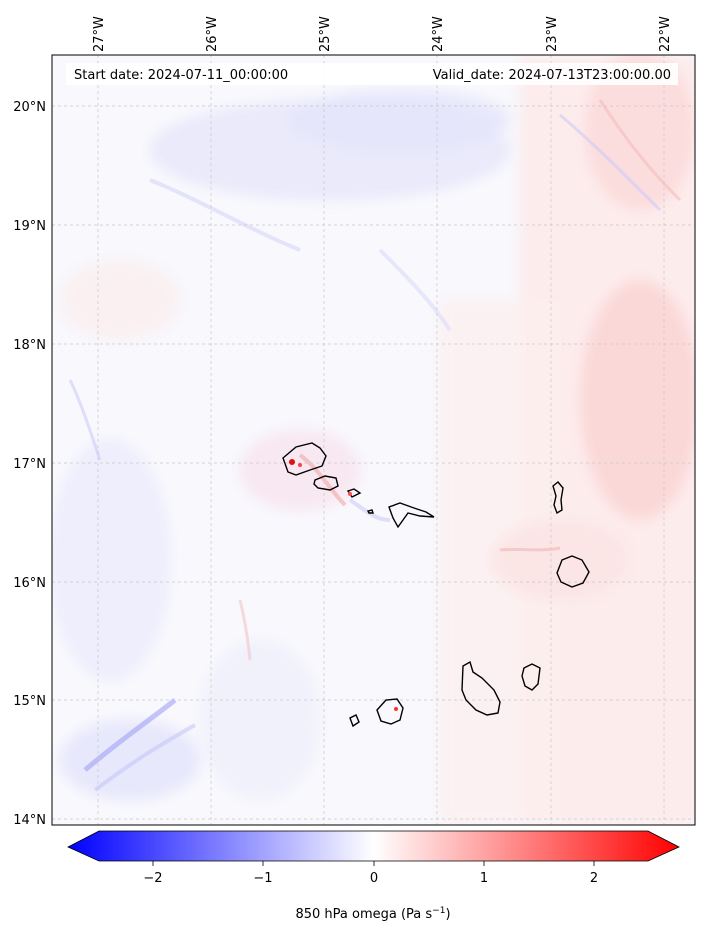 Image resolution: width=703 pixels, height=936 pixels. Describe the element at coordinates (326, 483) in the screenshot. I see `island-sao-vicente` at that location.